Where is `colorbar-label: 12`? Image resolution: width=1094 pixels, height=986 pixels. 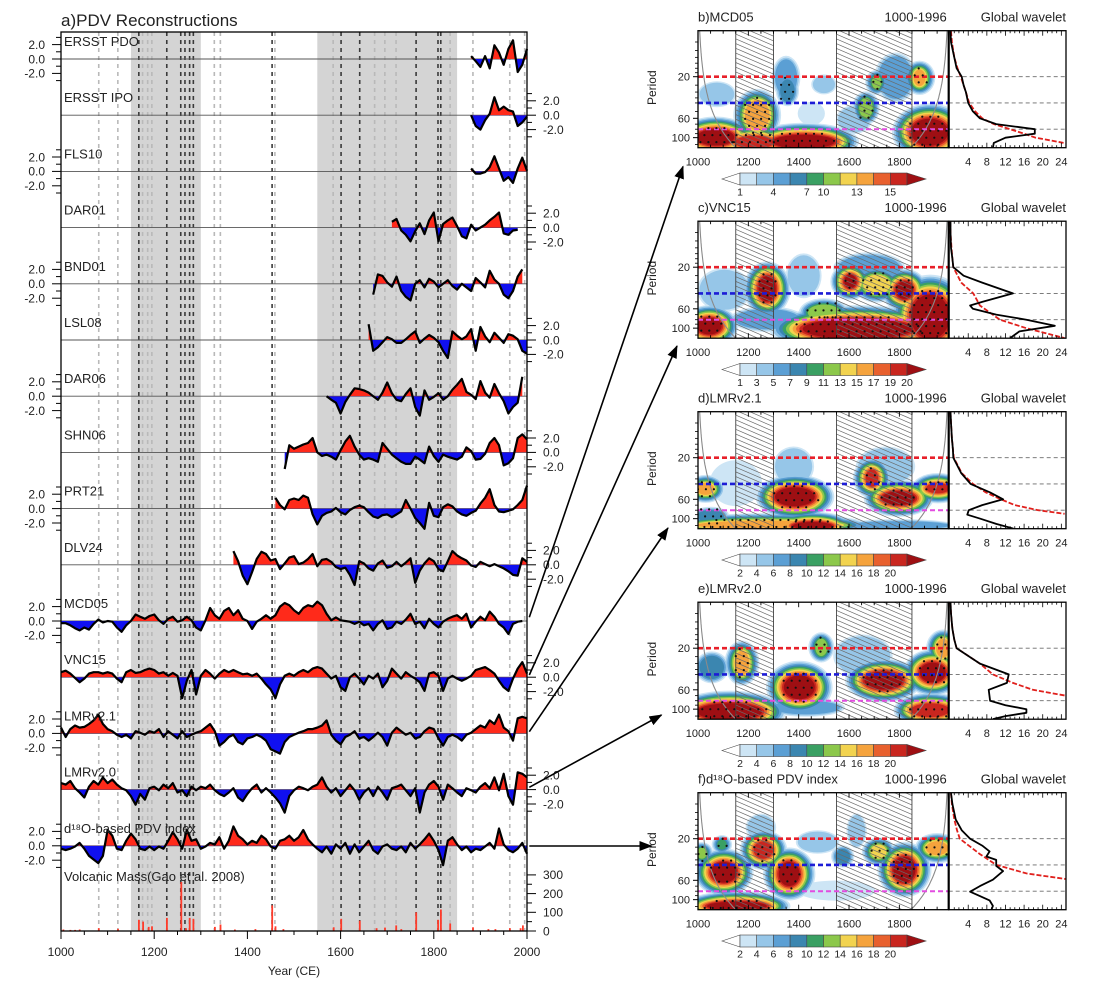
colorbar-label: 12 is located at coordinates (824, 955).